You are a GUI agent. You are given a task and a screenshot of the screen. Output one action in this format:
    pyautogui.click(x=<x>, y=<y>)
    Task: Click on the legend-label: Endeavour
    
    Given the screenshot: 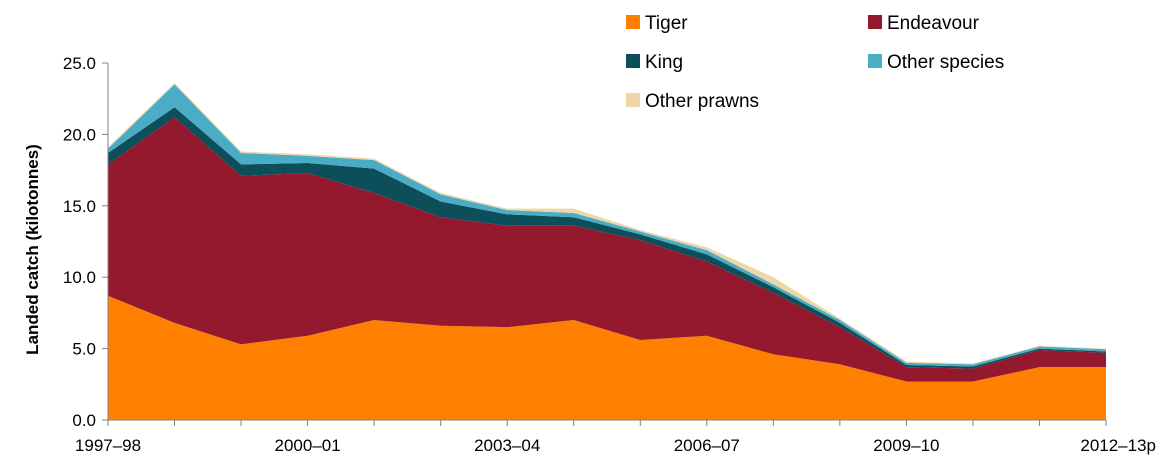 What is the action you would take?
    pyautogui.click(x=933, y=23)
    